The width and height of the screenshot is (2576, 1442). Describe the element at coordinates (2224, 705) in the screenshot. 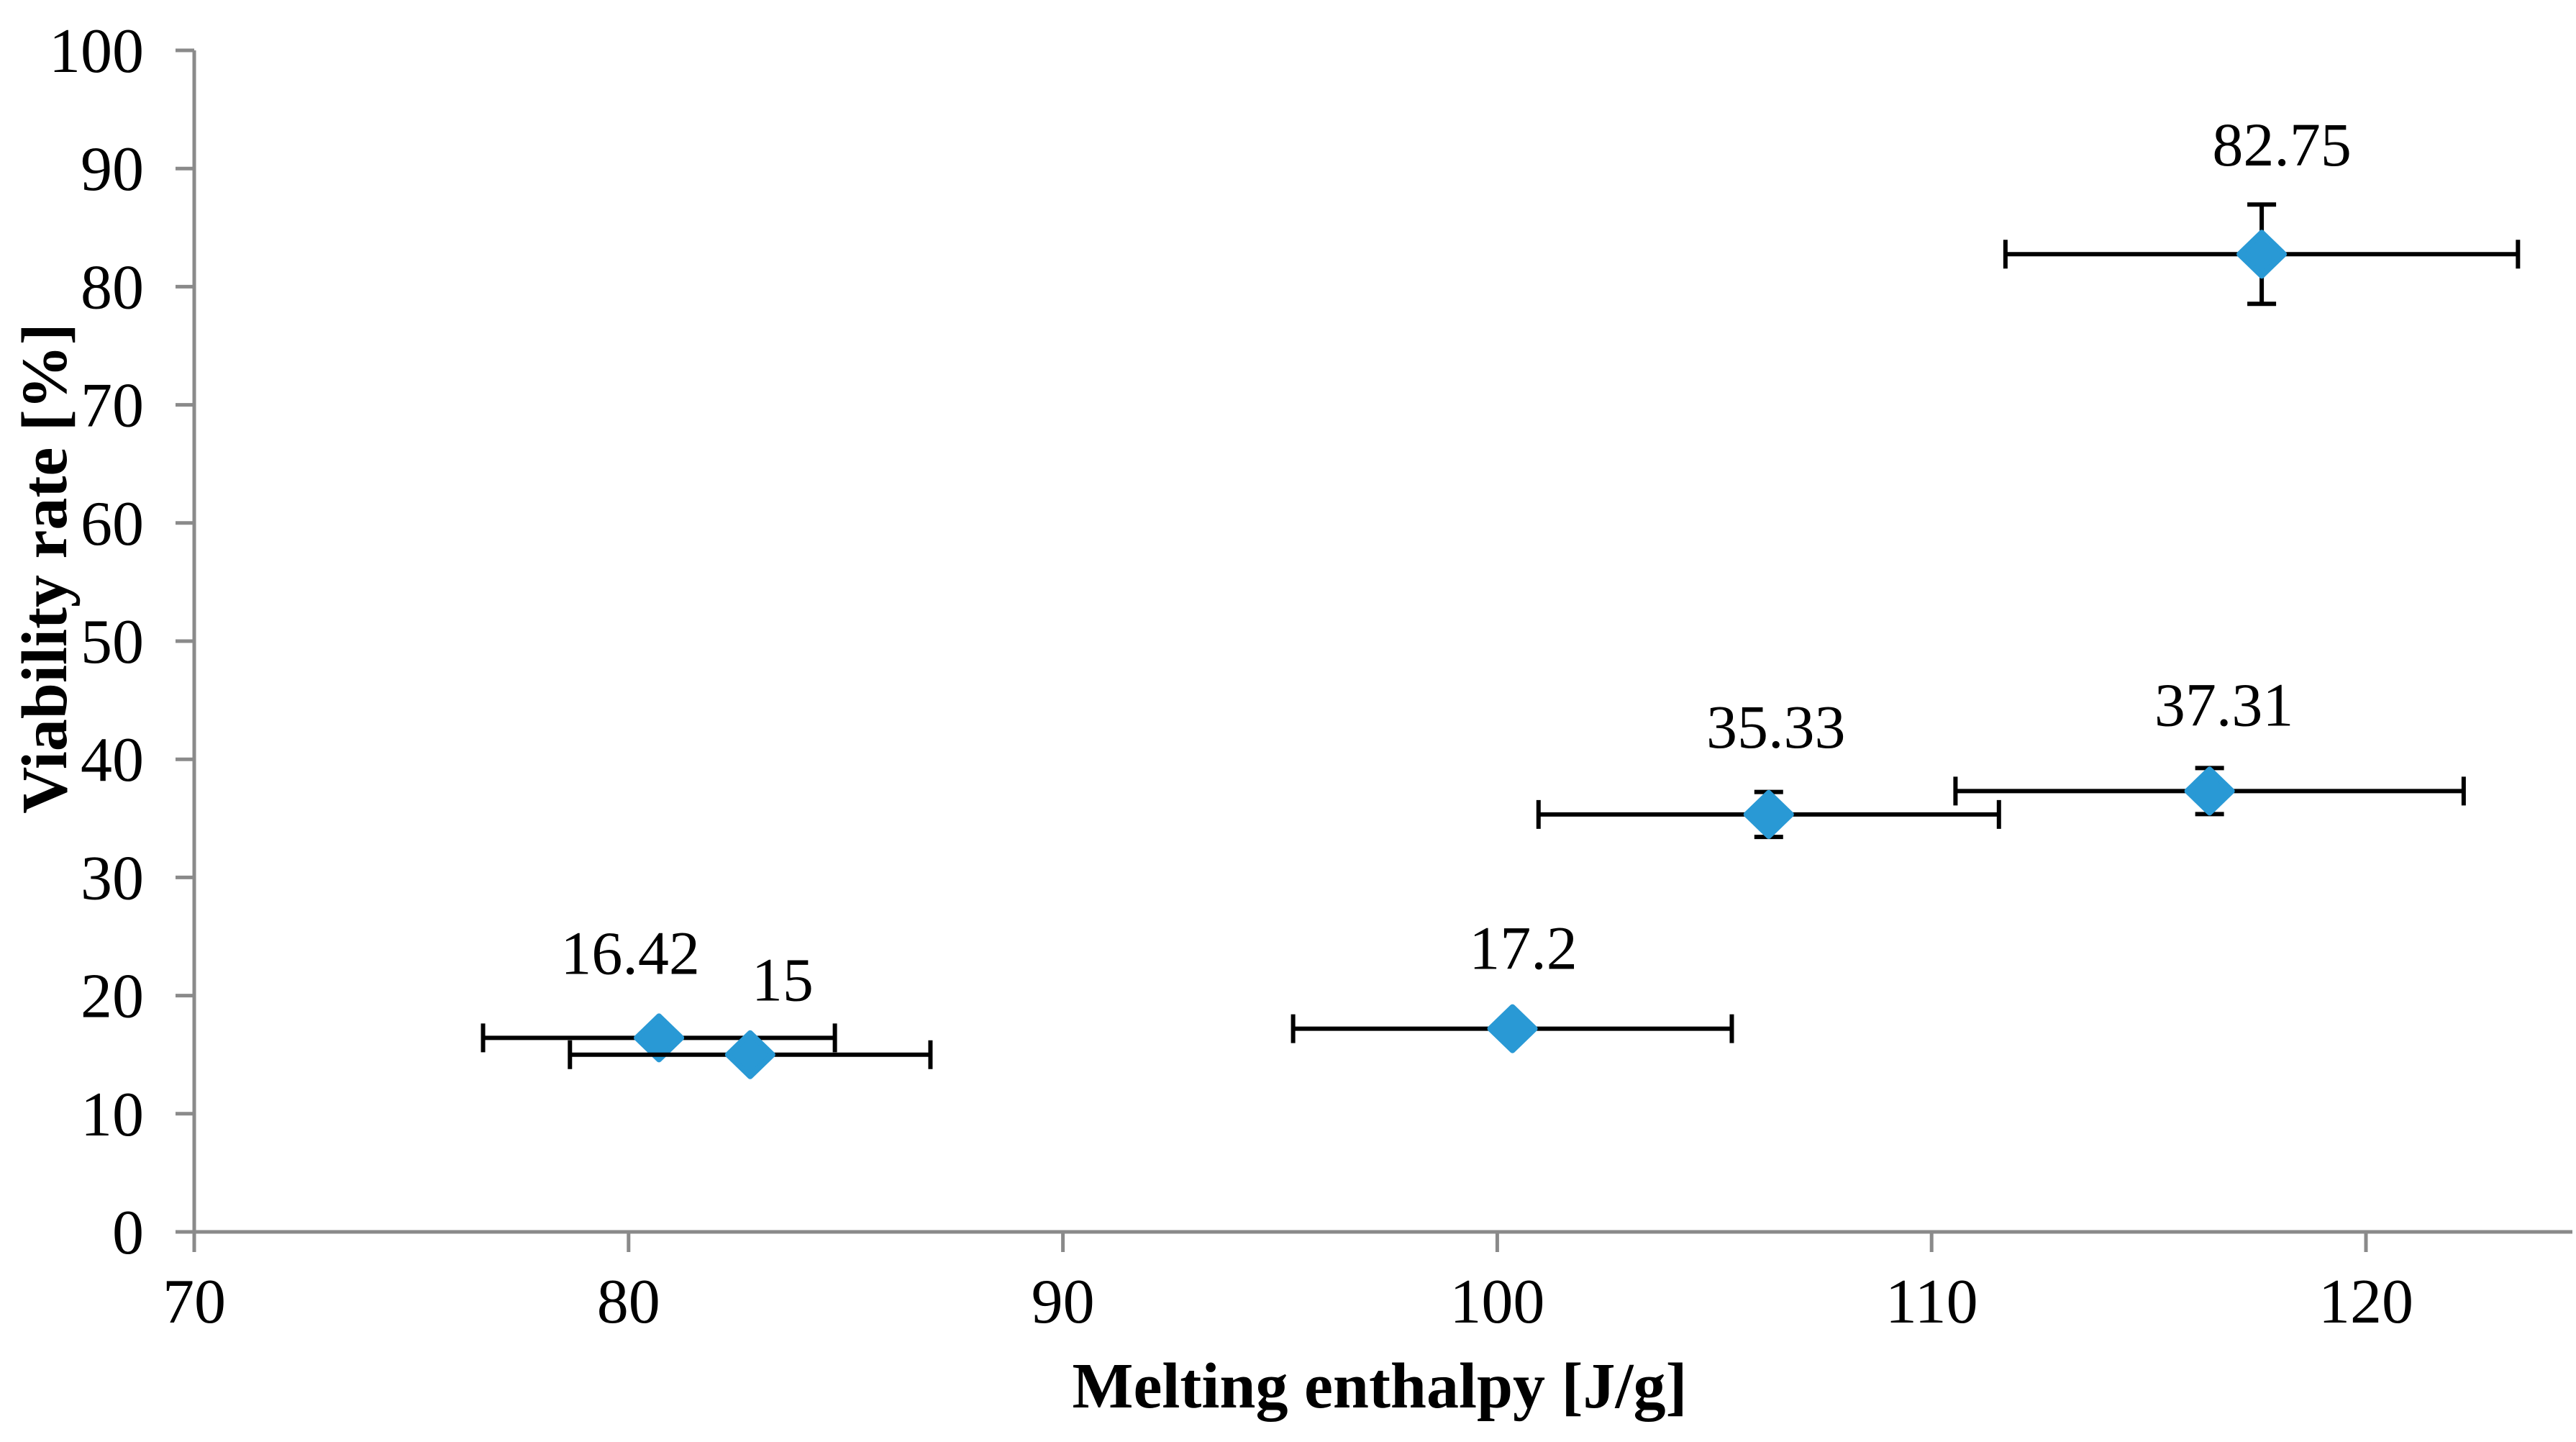

I see `data-point-label: 37.31` at that location.